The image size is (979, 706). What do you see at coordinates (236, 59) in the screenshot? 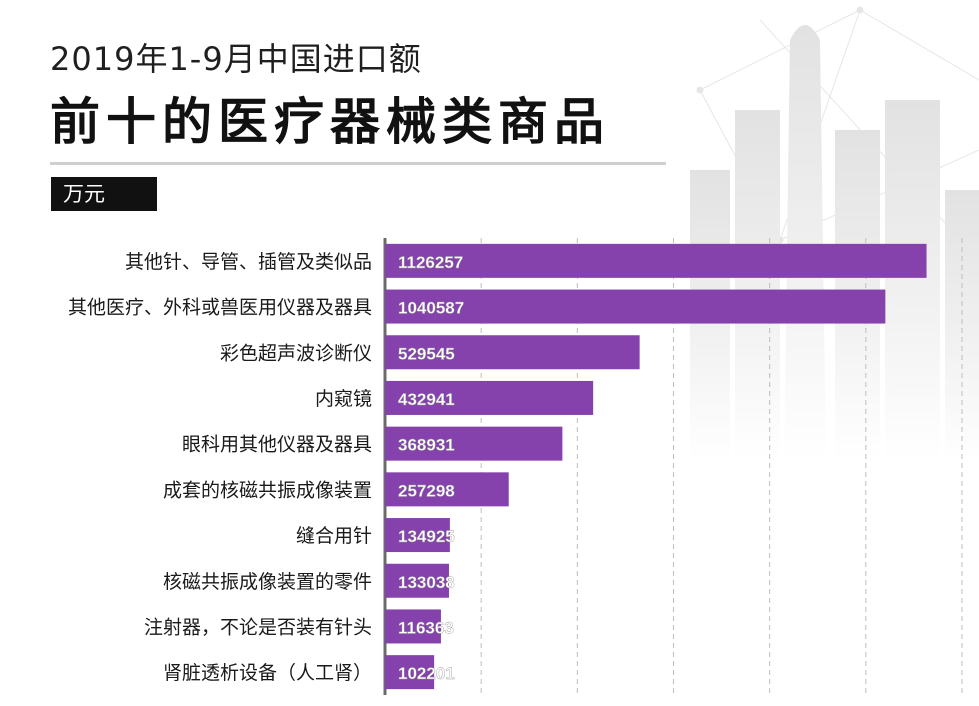
I see `chart-title-line1: 2019年1-9月中国进口额` at bounding box center [236, 59].